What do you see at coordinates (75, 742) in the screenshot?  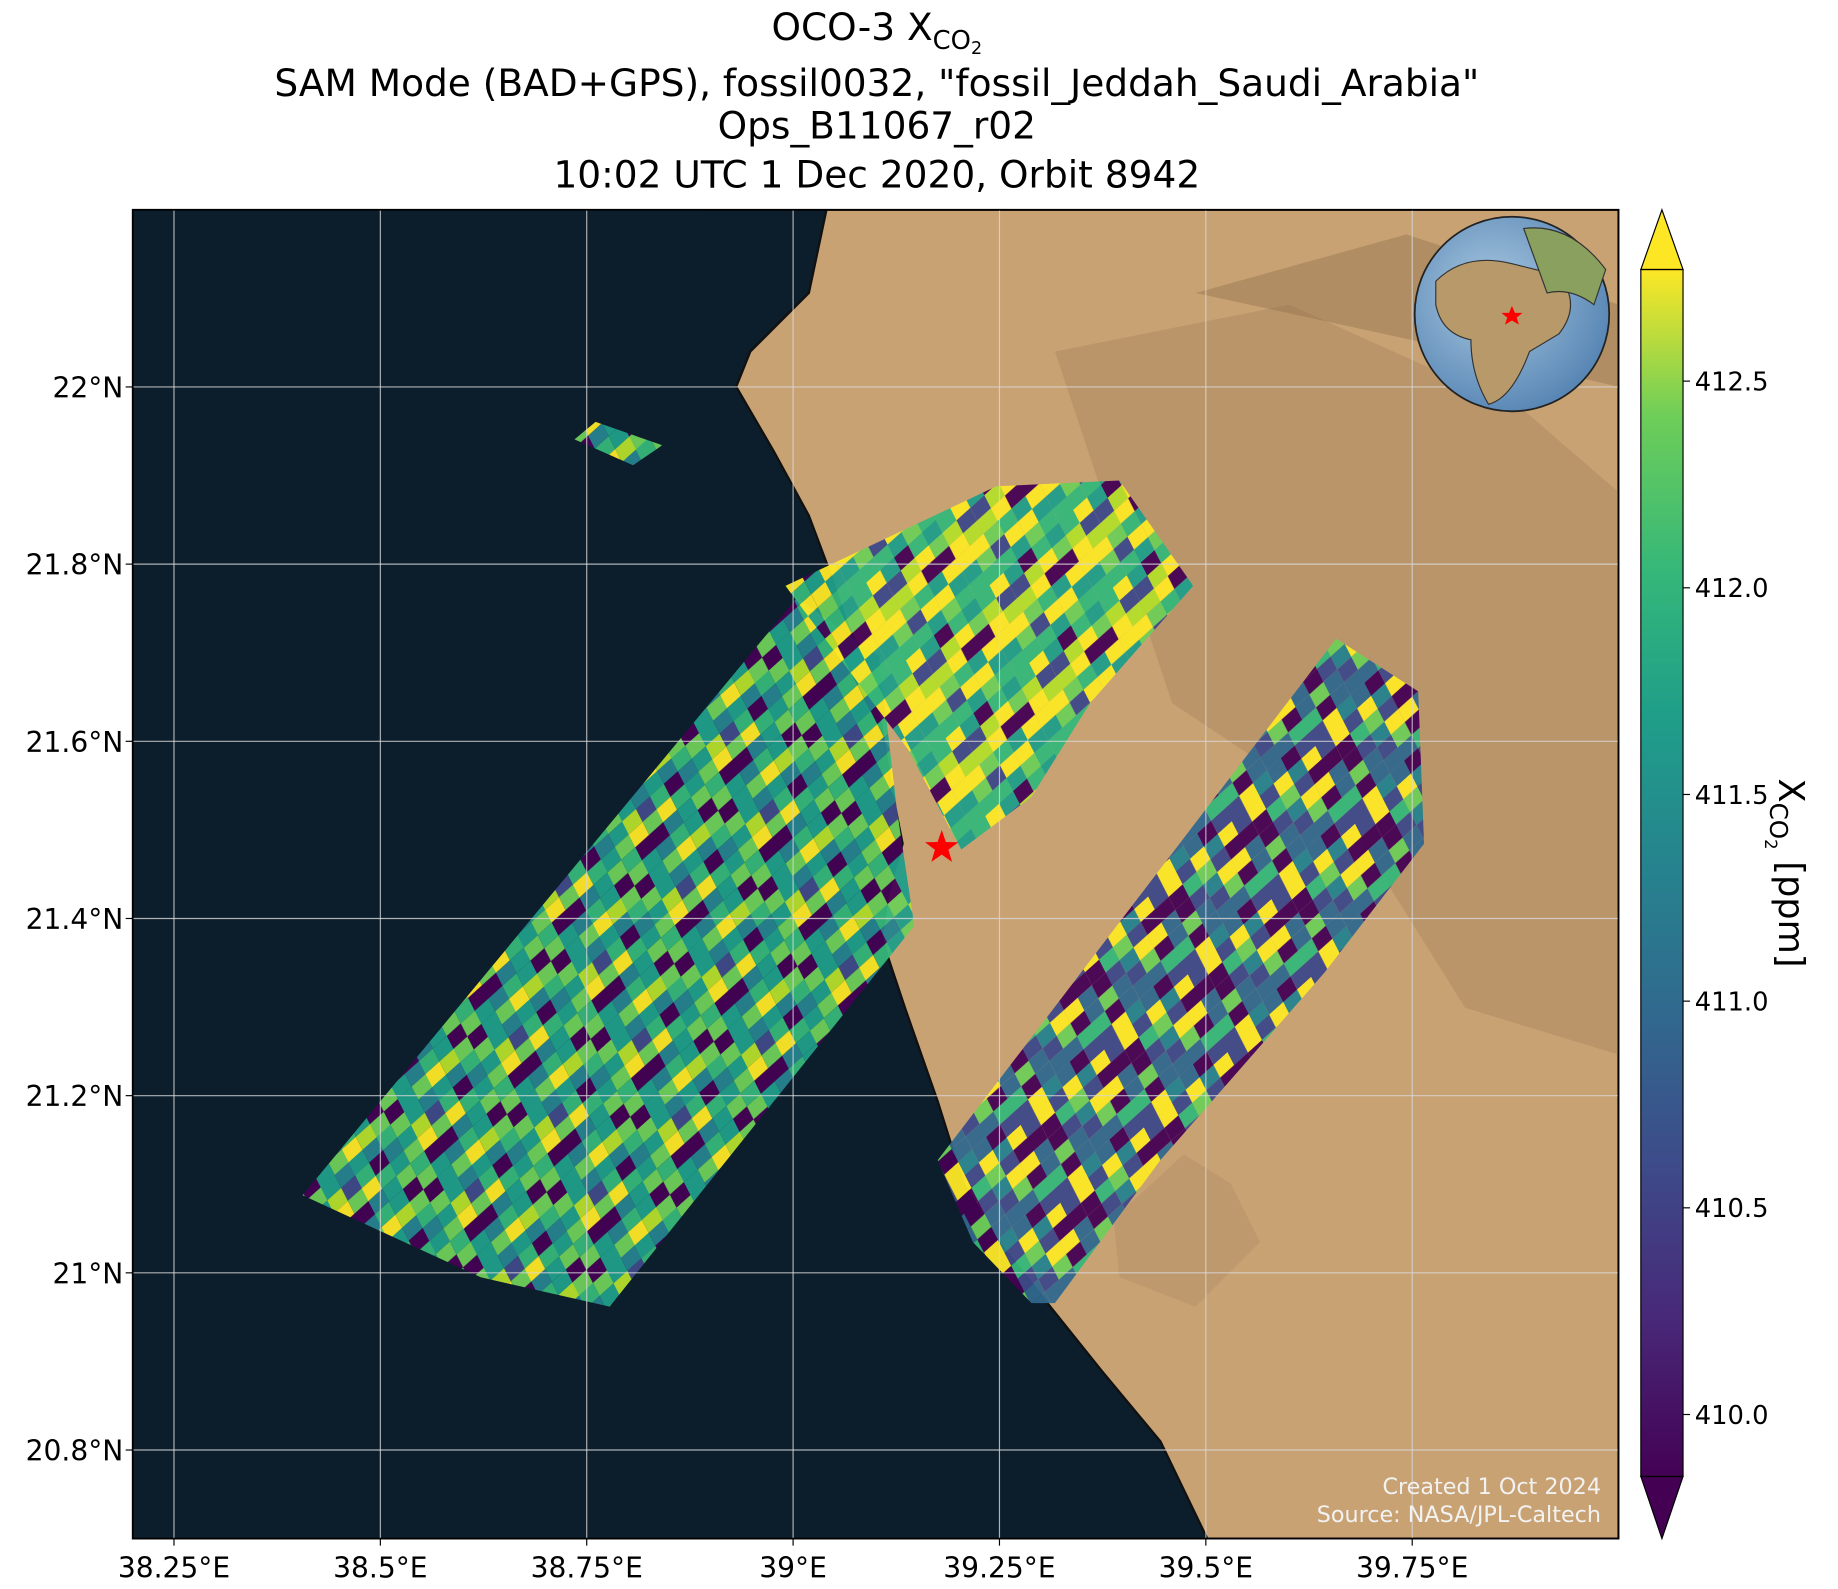 I see `y-tick-label: 21.6°N` at bounding box center [75, 742].